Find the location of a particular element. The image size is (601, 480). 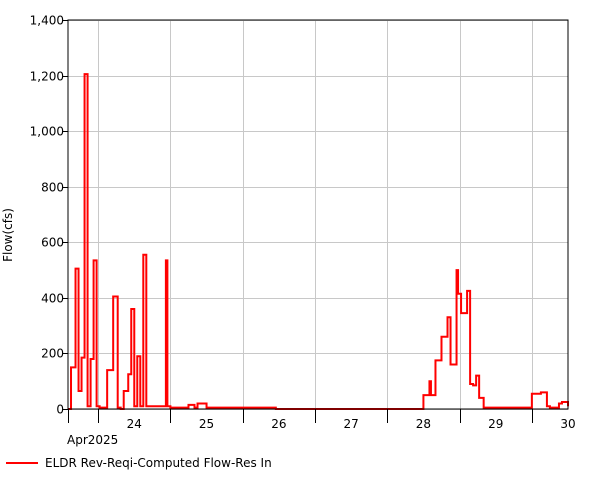

x-tick-label: 27 is located at coordinates (350, 424).